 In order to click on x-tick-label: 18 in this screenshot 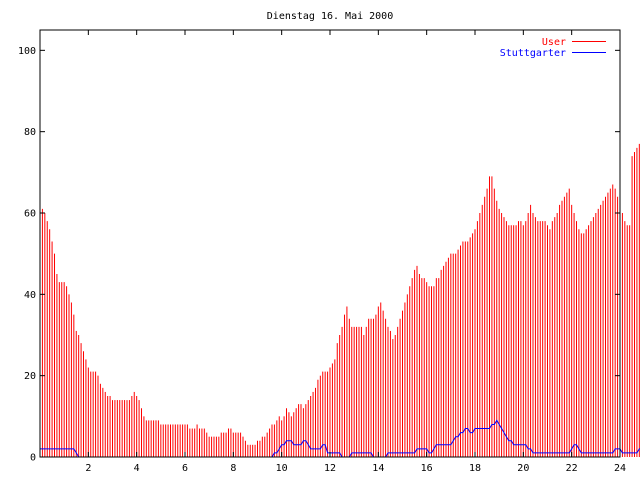, I will do `click(475, 468)`.